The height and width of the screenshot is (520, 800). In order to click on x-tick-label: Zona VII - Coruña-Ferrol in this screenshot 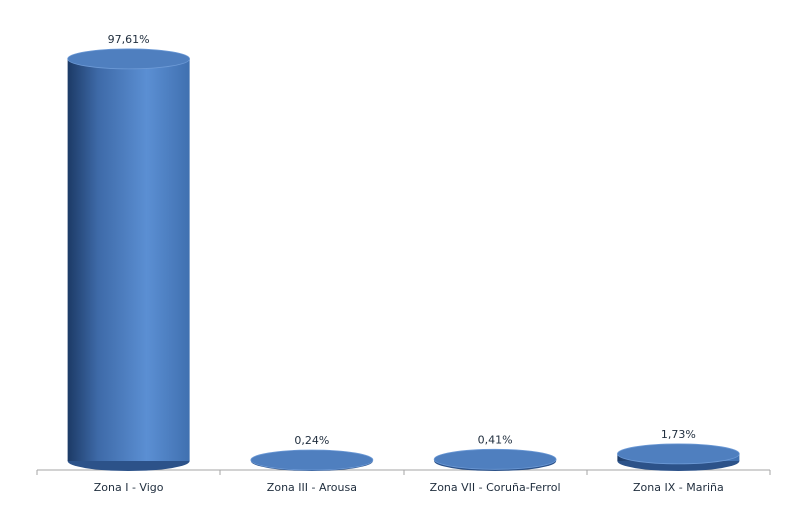, I will do `click(495, 487)`.